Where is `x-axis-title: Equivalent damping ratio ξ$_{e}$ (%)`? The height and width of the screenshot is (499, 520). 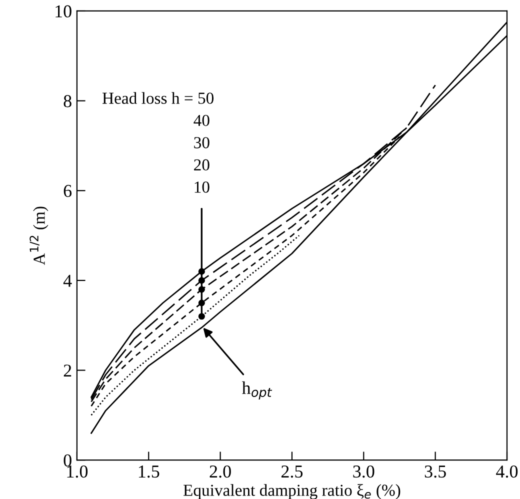 x-axis-title: Equivalent damping ratio ξ$_{e}$ (%) is located at coordinates (291, 491).